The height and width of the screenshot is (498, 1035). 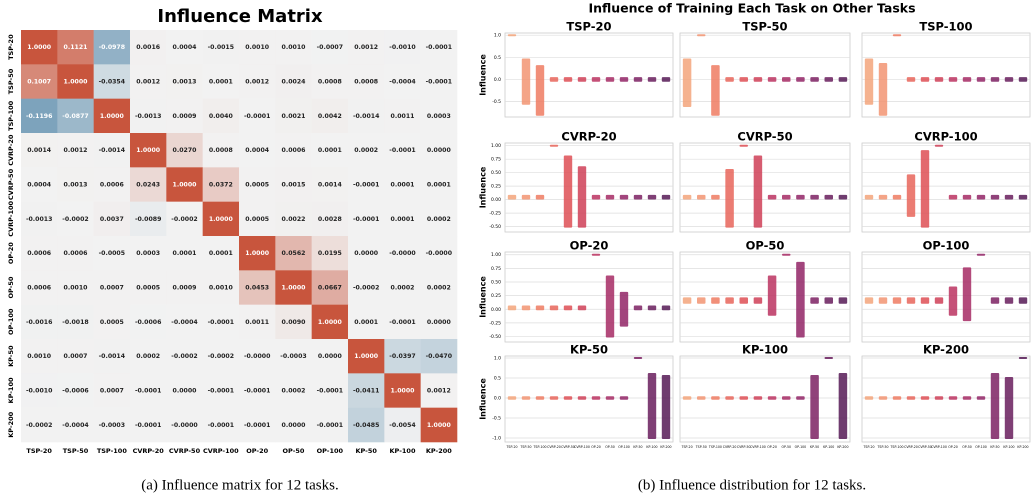 I want to click on cell-label: -0.0354, so click(x=112, y=82).